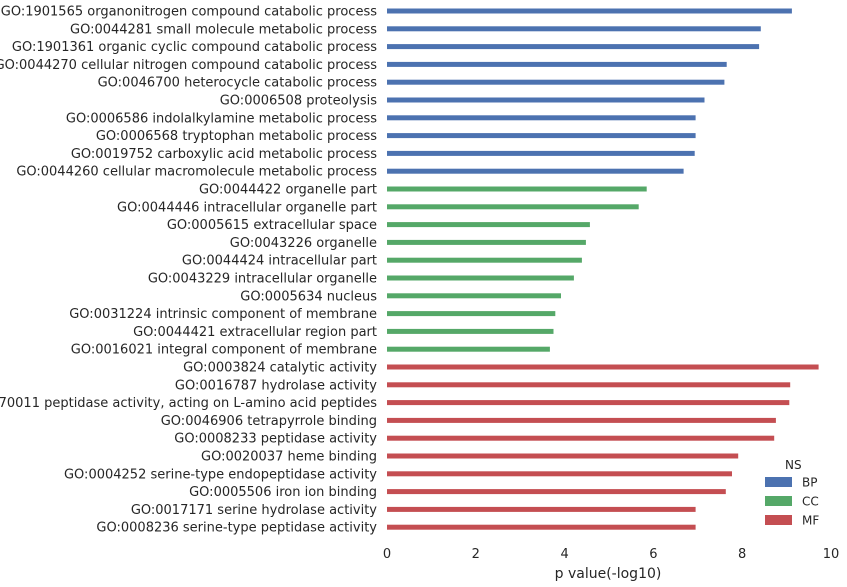 The height and width of the screenshot is (587, 847). What do you see at coordinates (288, 190) in the screenshot?
I see `category-label: GO:0044422 organelle part` at bounding box center [288, 190].